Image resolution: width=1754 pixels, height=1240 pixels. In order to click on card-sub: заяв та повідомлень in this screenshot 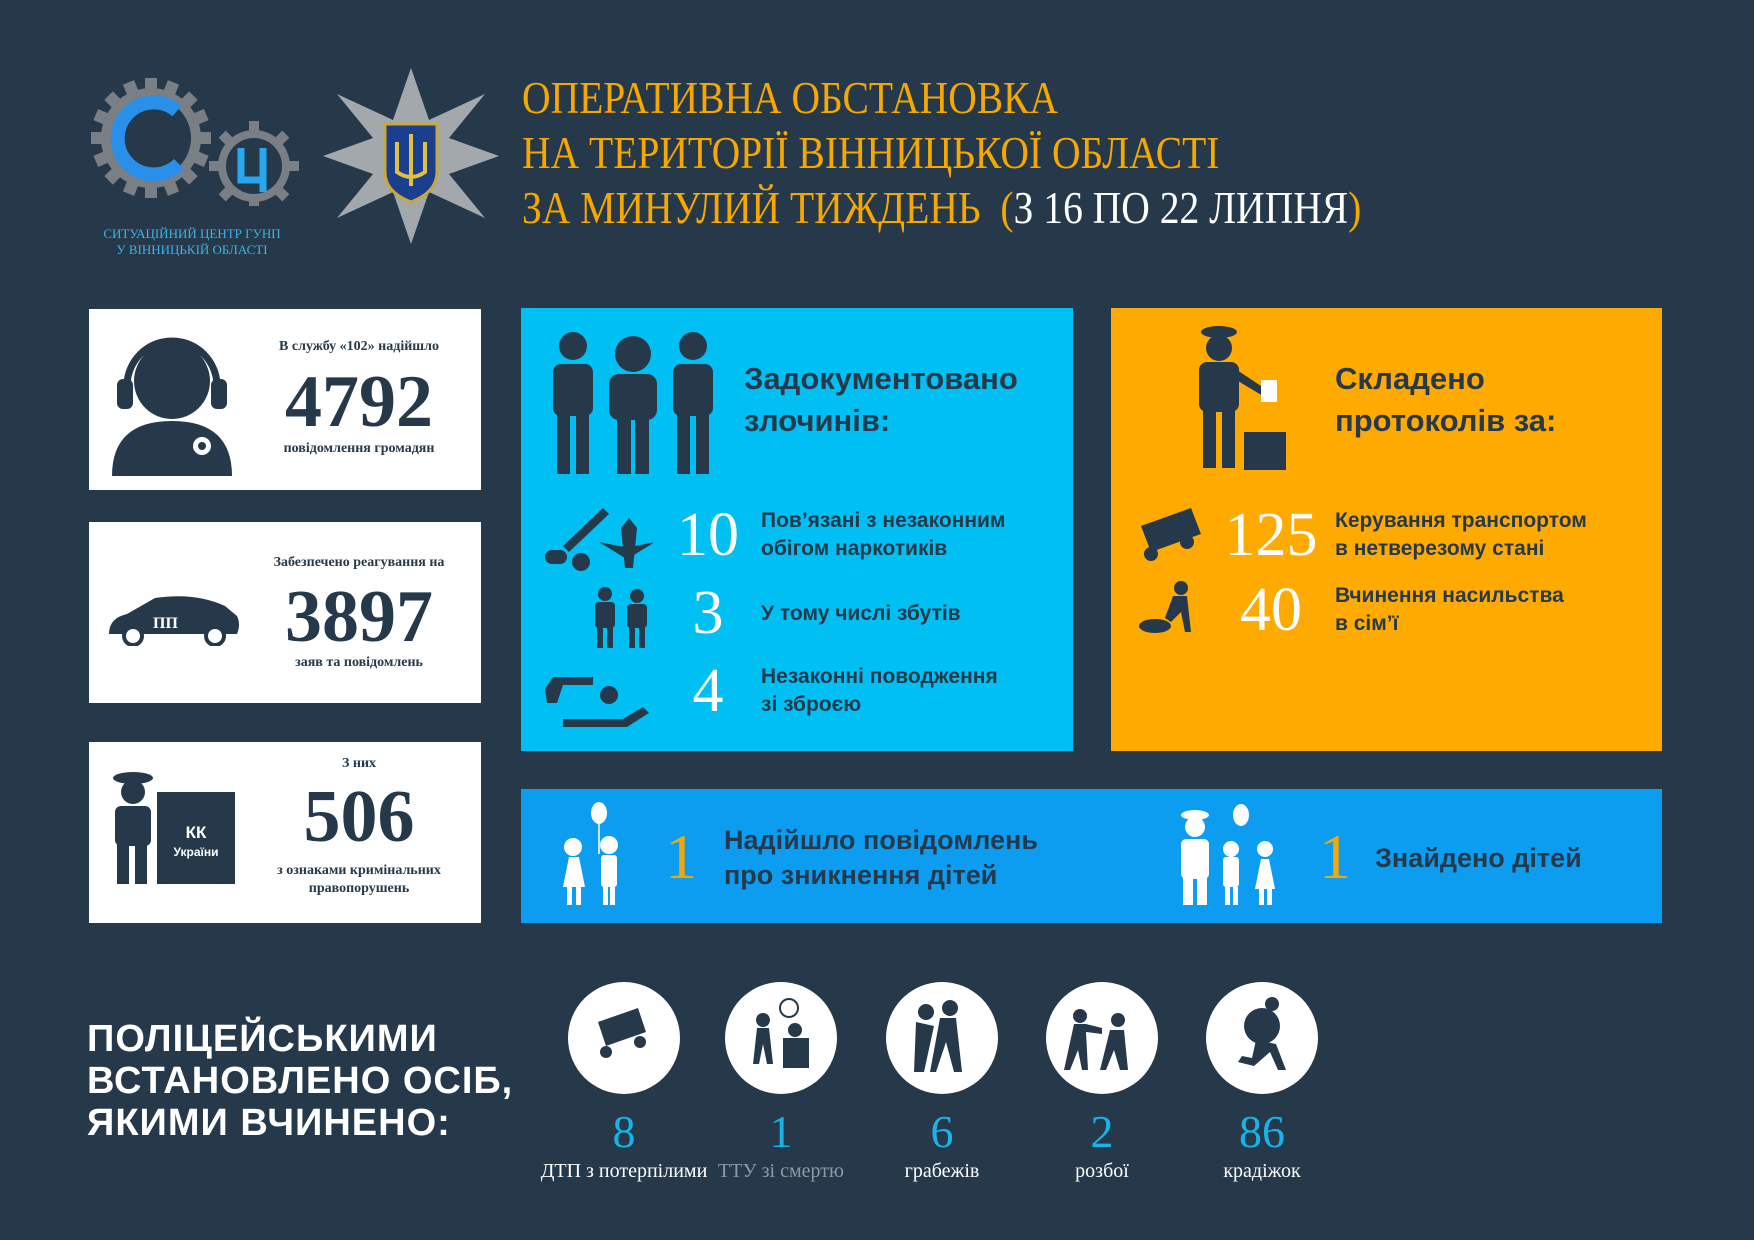, I will do `click(359, 662)`.